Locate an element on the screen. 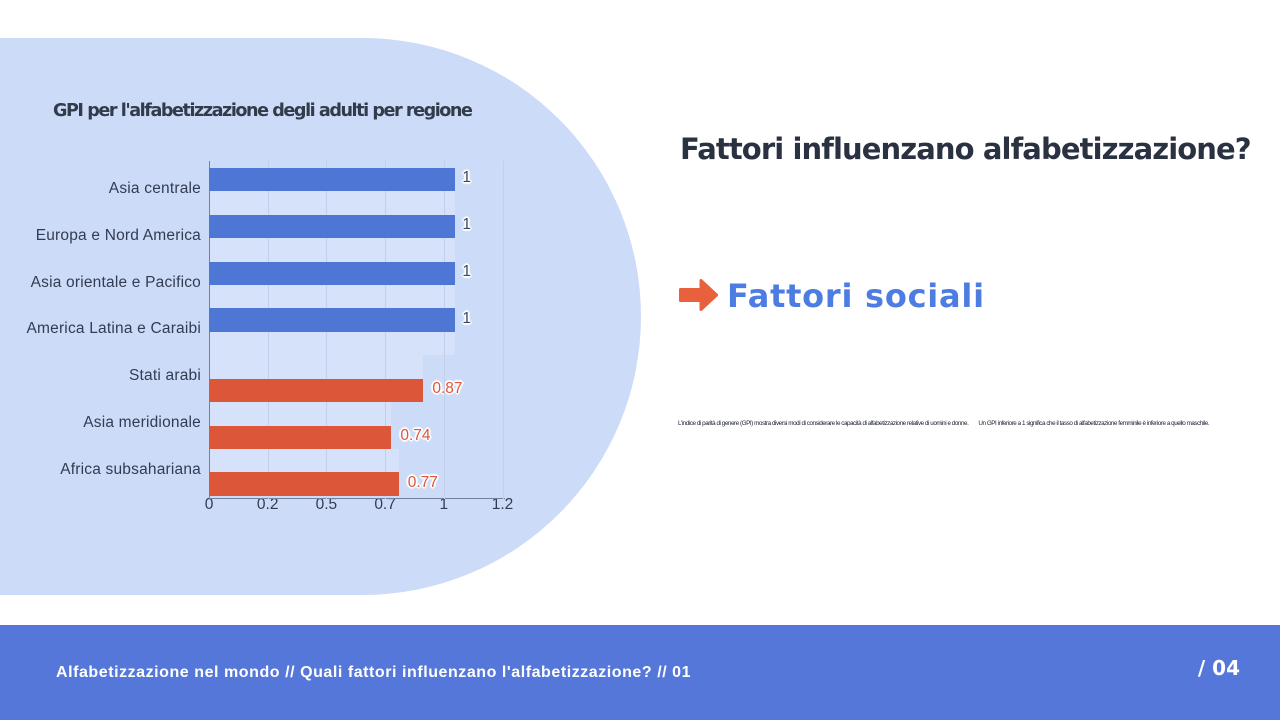  bullet-item: Fattori sociali is located at coordinates (832, 296).